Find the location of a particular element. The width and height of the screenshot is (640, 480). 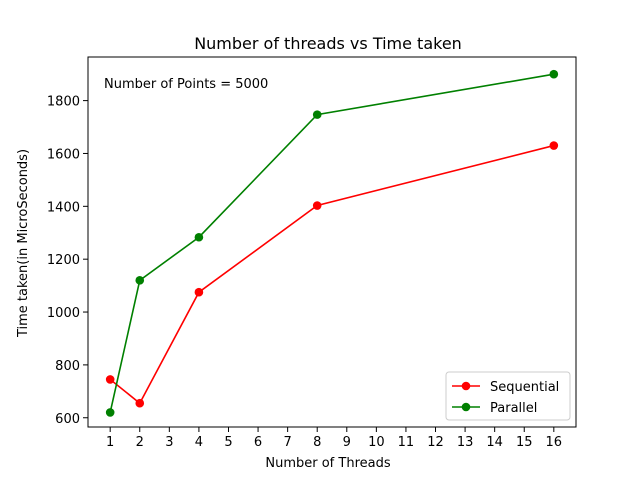

x-tick-label: 3 is located at coordinates (169, 442).